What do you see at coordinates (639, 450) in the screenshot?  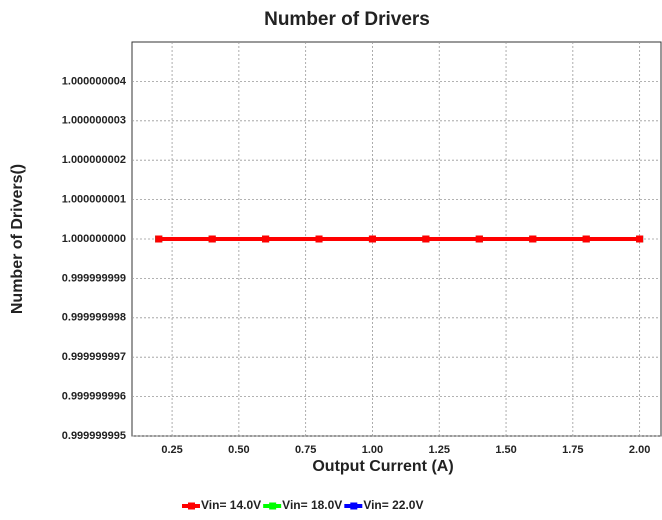 I see `x-tick-label: 2.00` at bounding box center [639, 450].